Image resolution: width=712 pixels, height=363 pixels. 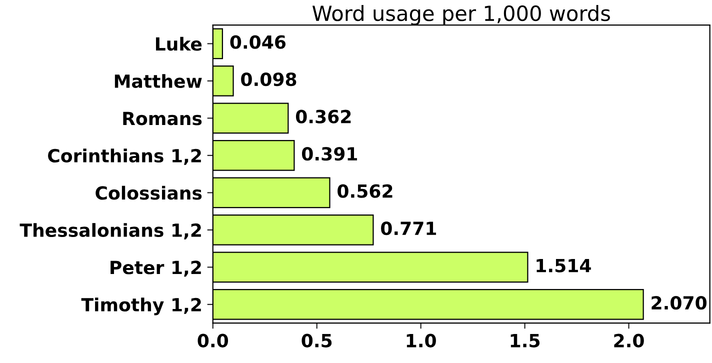 I want to click on data-label: 0.771, so click(x=408, y=229).